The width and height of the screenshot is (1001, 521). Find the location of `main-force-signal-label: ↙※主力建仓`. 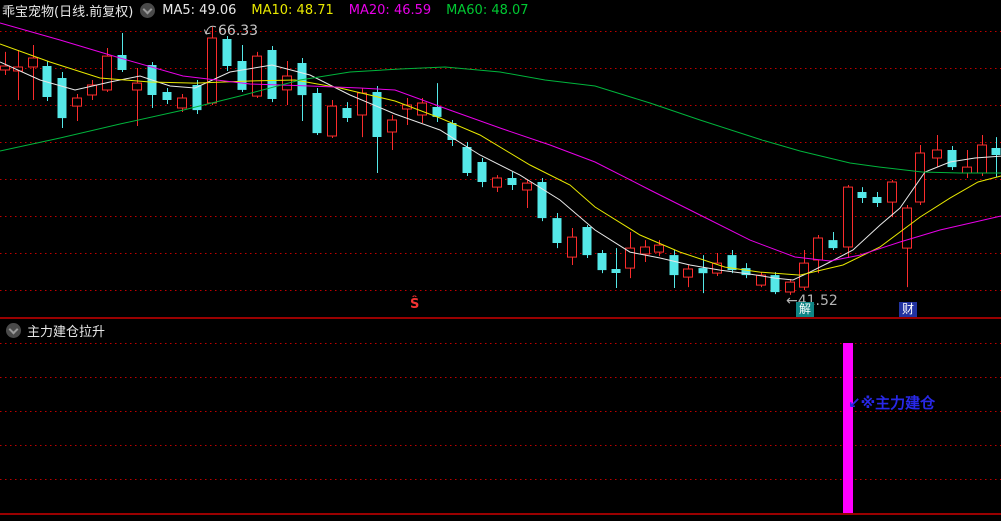

main-force-signal-label: ↙※主力建仓 is located at coordinates (892, 403).